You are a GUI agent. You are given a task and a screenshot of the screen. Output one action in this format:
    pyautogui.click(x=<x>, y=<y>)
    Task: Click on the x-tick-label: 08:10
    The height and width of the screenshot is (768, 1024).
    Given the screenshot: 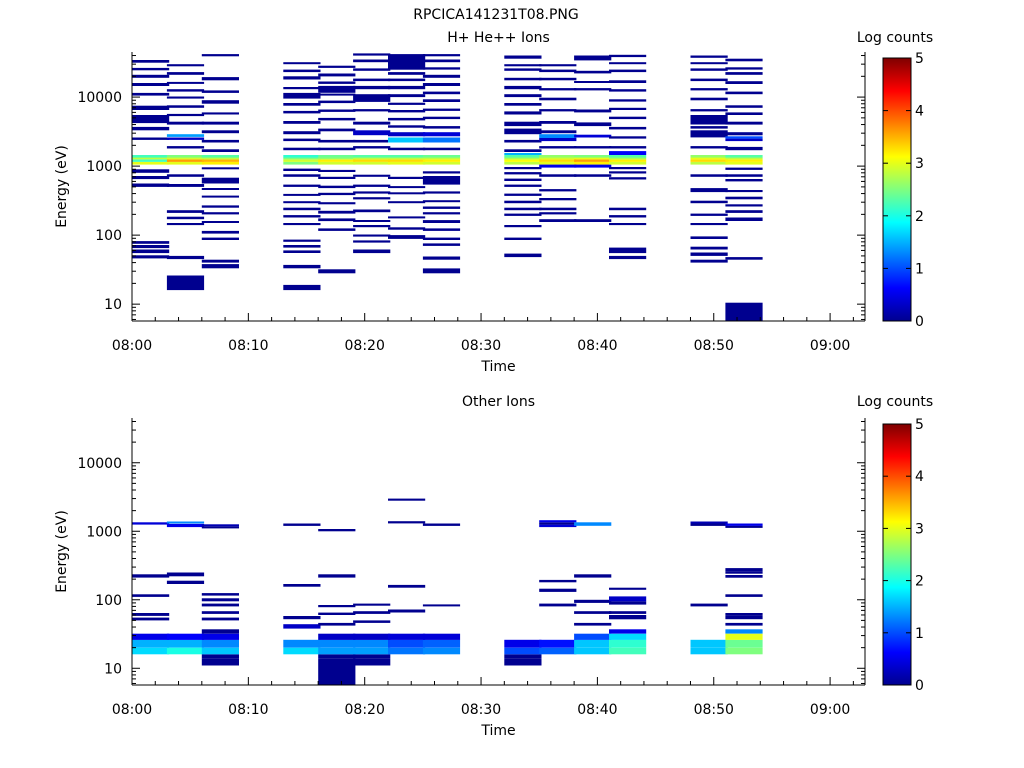 What is the action you would take?
    pyautogui.click(x=248, y=710)
    